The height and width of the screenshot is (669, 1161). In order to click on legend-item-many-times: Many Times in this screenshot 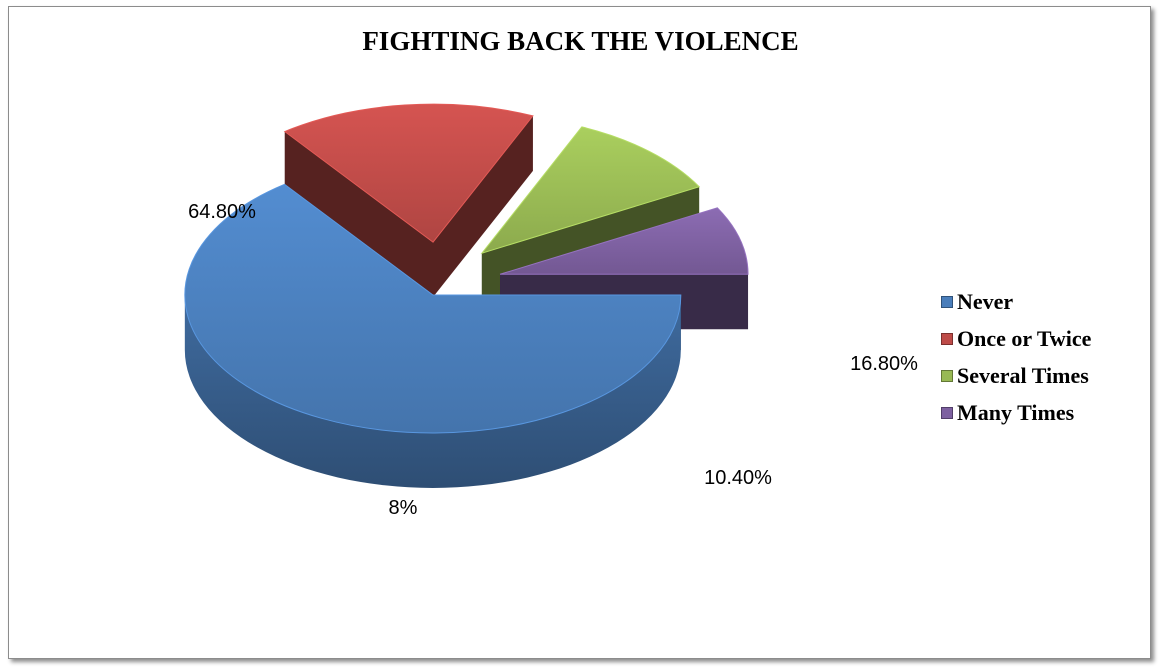, I will do `click(1016, 412)`.